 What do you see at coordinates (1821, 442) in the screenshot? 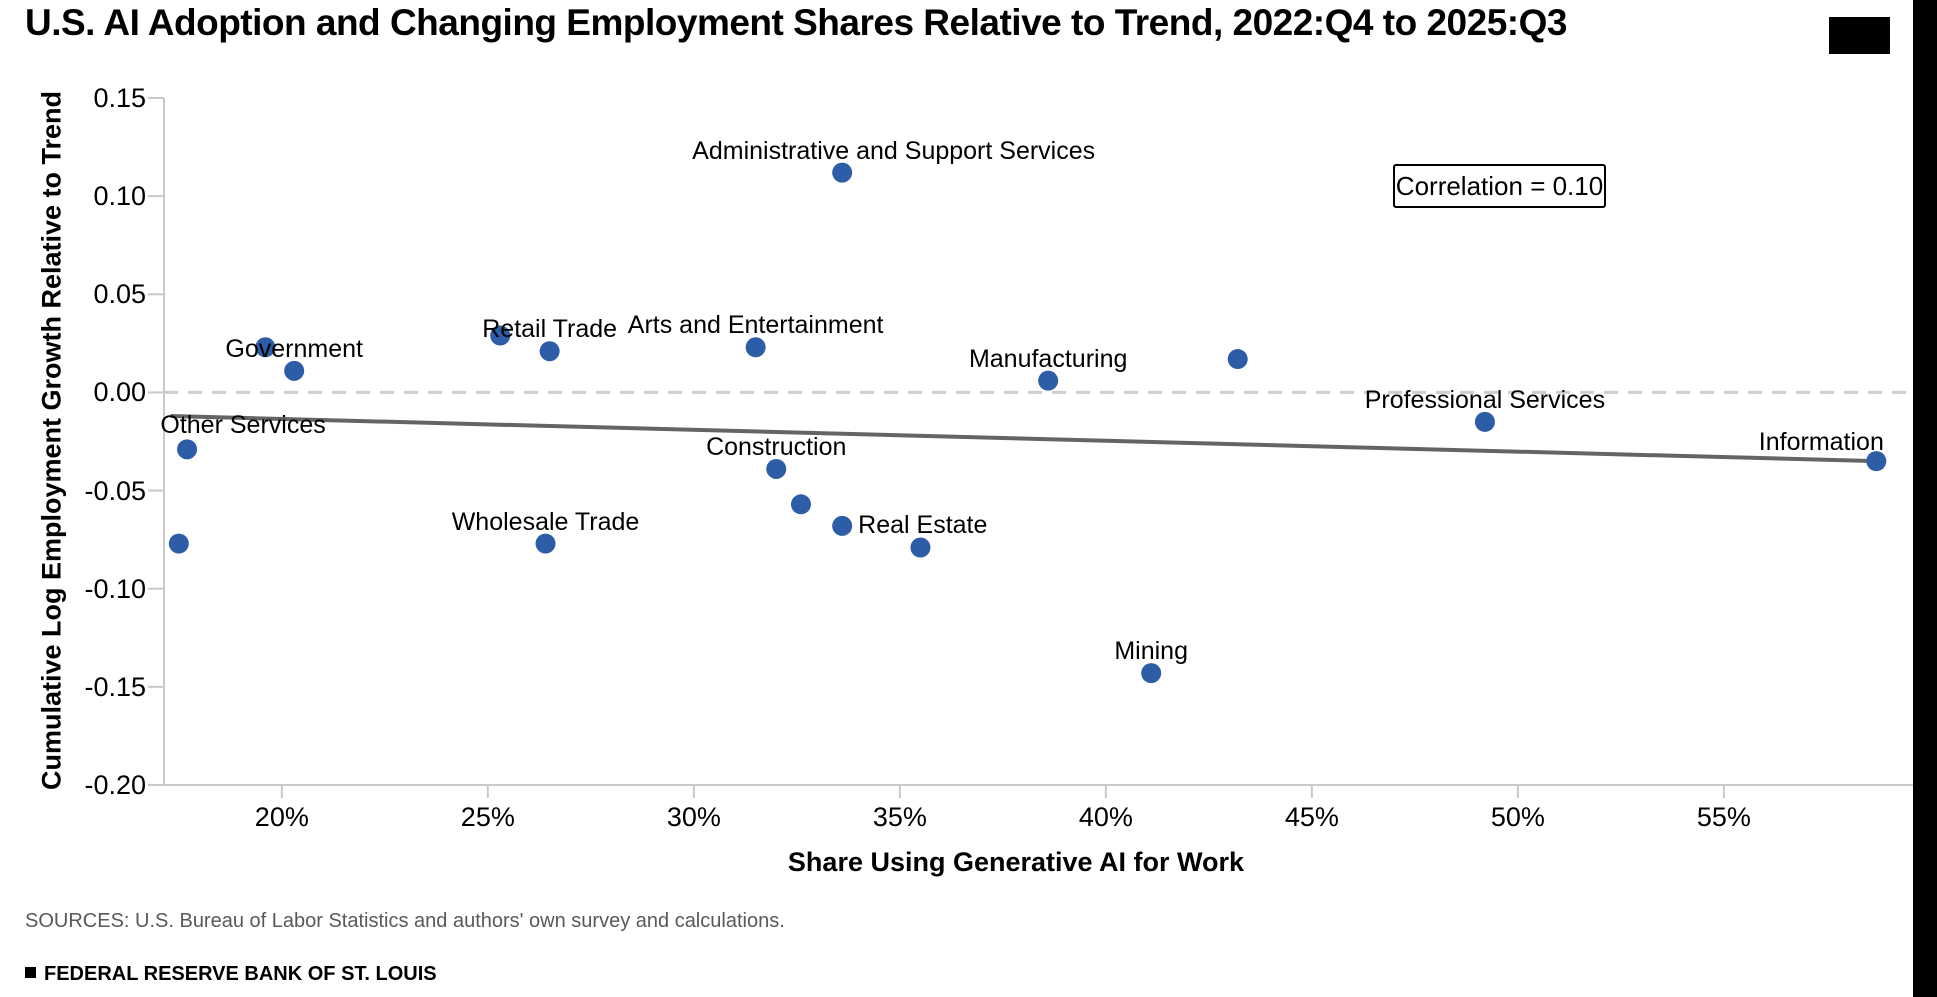
I see `point-label-information: Information` at bounding box center [1821, 442].